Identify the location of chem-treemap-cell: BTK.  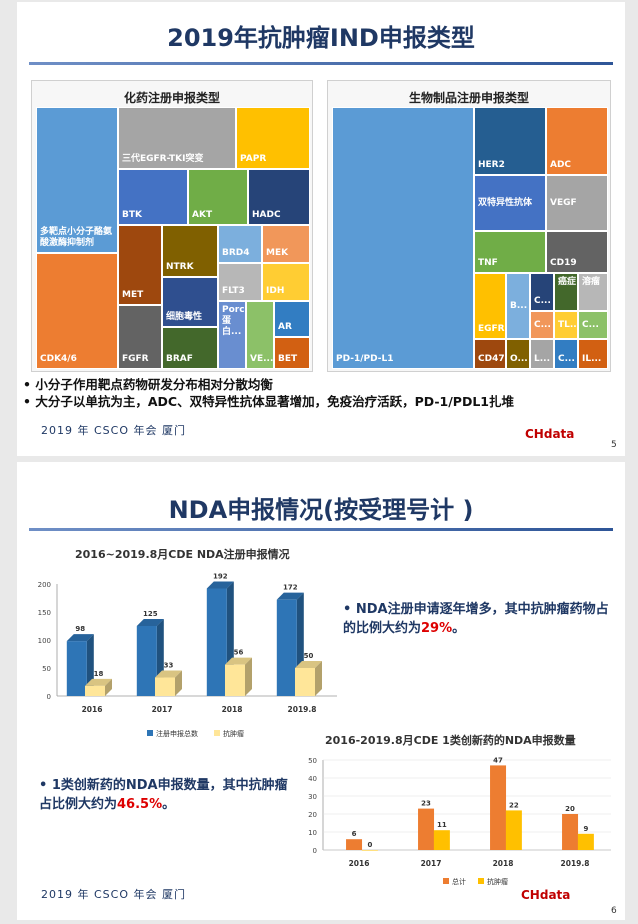
(153, 197).